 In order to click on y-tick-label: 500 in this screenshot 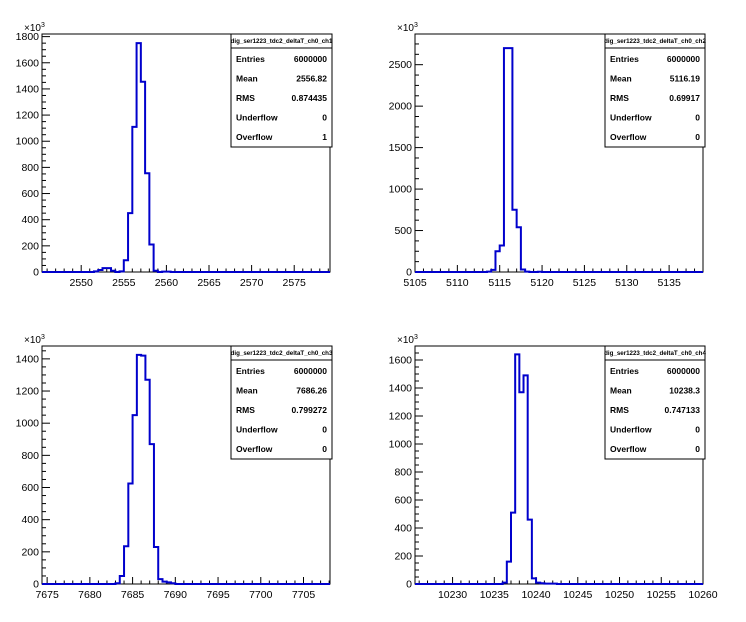, I will do `click(403, 231)`.